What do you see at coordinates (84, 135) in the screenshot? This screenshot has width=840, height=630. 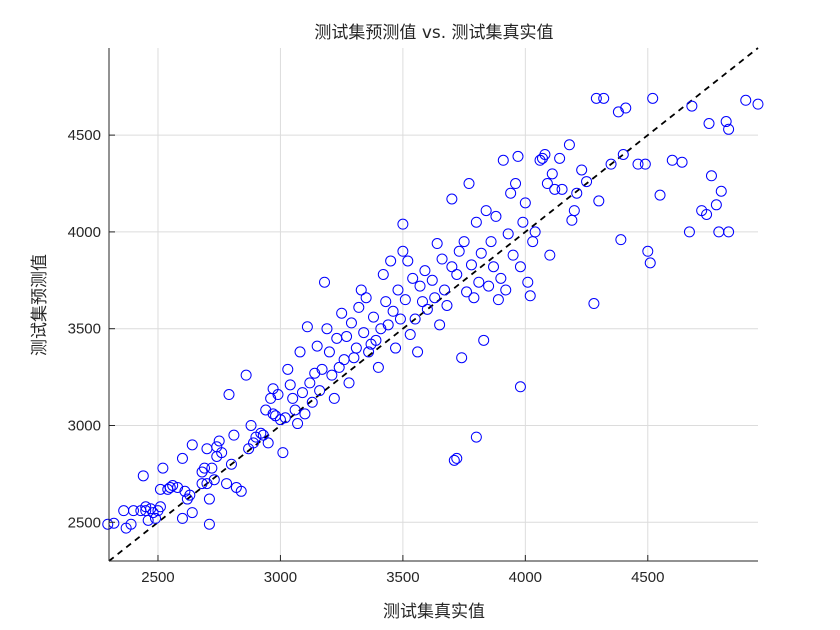 I see `y-tick-label: 4500` at bounding box center [84, 135].